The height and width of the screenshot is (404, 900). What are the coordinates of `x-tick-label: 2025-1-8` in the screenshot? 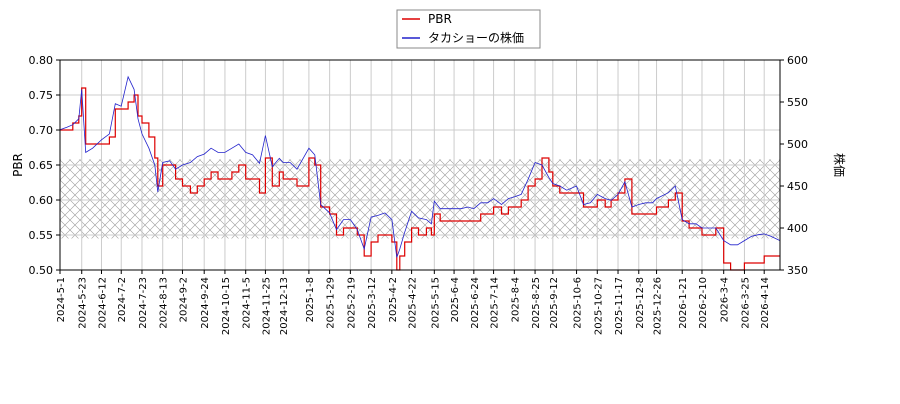 It's located at (310, 299).